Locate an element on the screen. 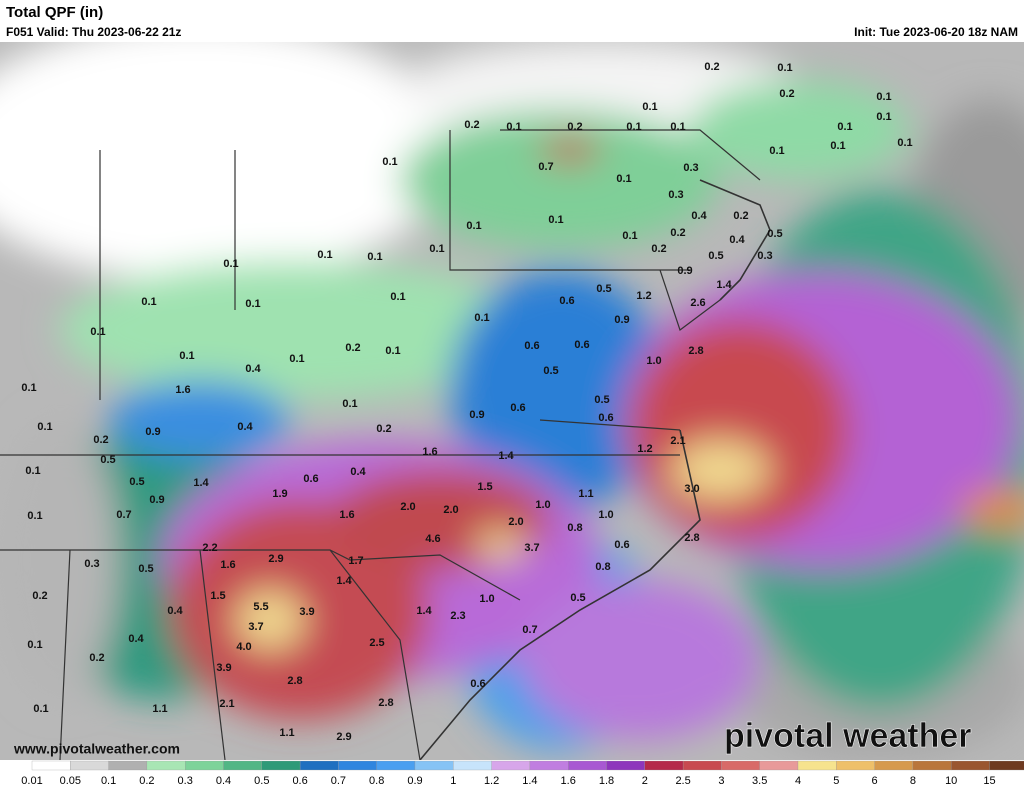  qpf-label: 2.6 is located at coordinates (697, 303).